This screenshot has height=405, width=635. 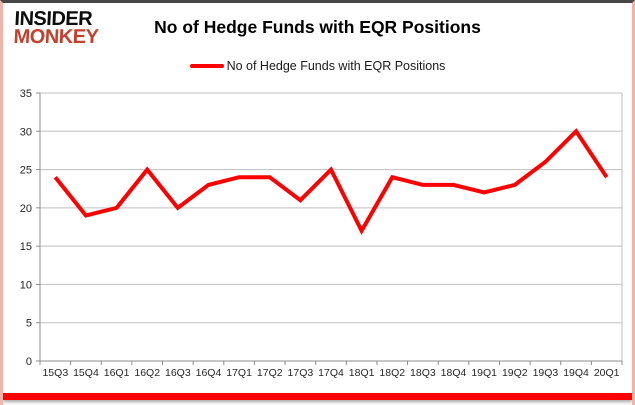 I want to click on bottom-accent-bar, so click(x=317, y=396).